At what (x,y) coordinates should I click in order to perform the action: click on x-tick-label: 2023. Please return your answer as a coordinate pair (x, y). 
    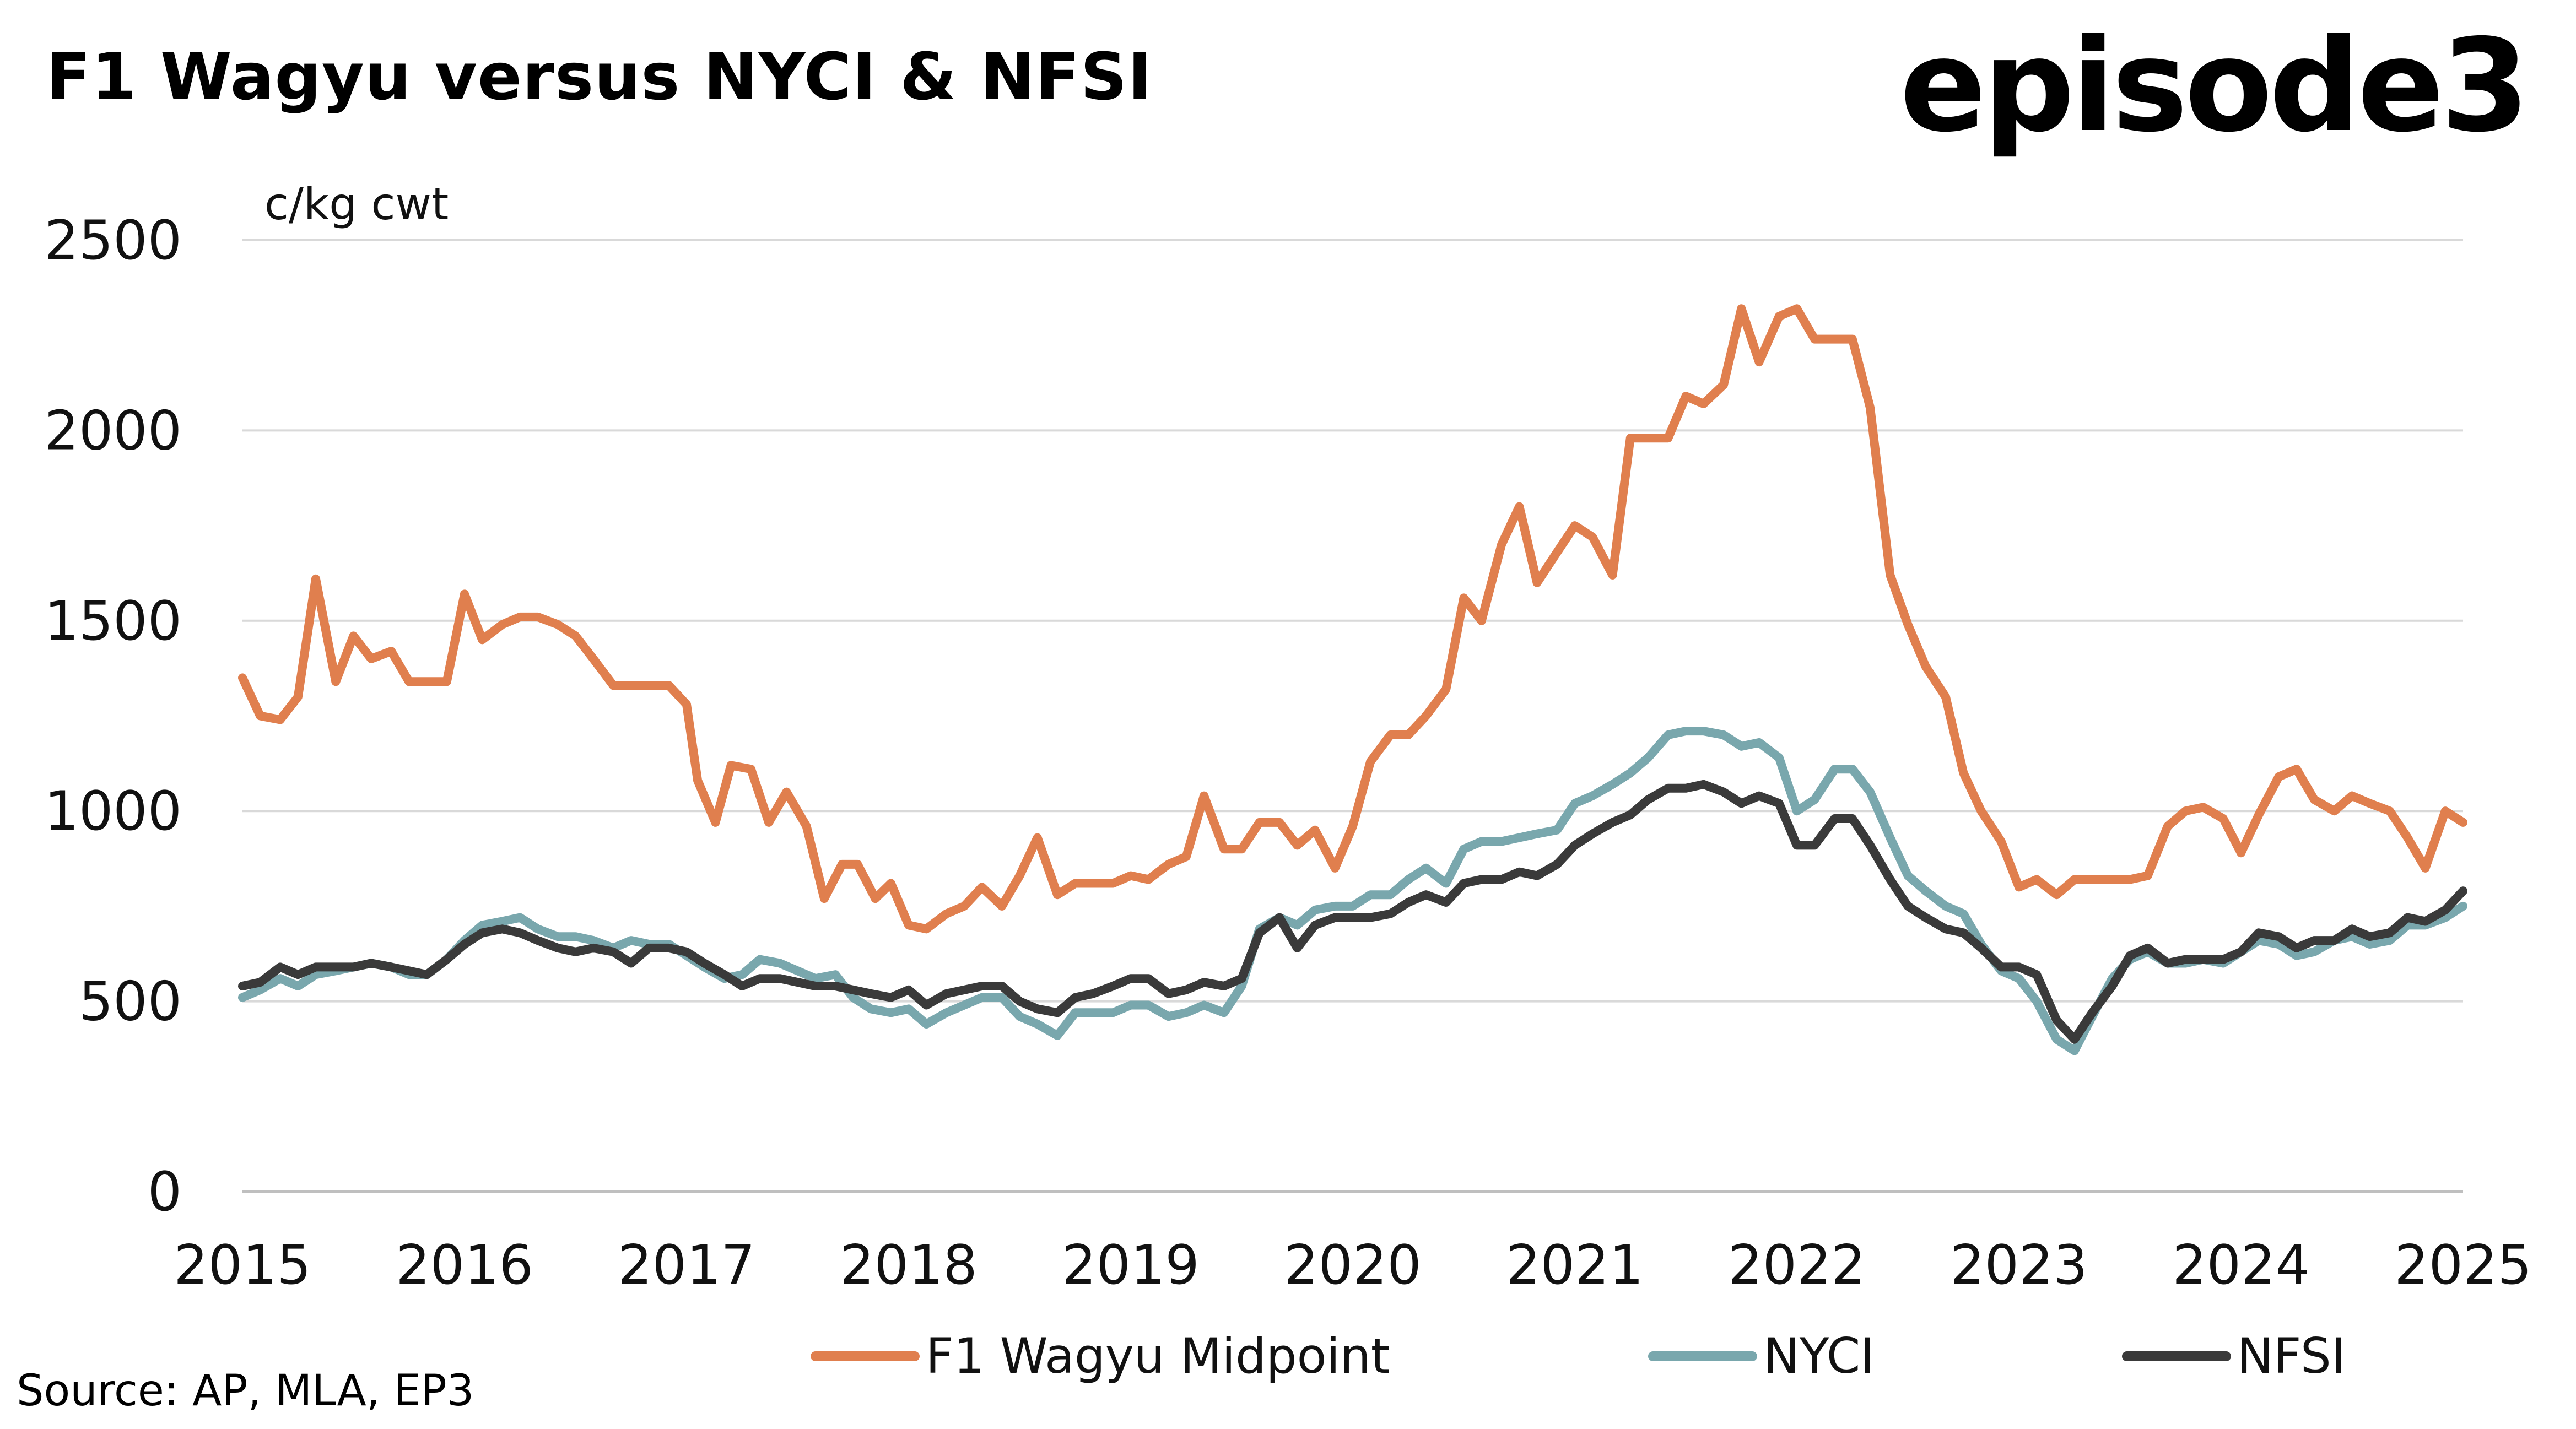
    Looking at the image, I should click on (2018, 1265).